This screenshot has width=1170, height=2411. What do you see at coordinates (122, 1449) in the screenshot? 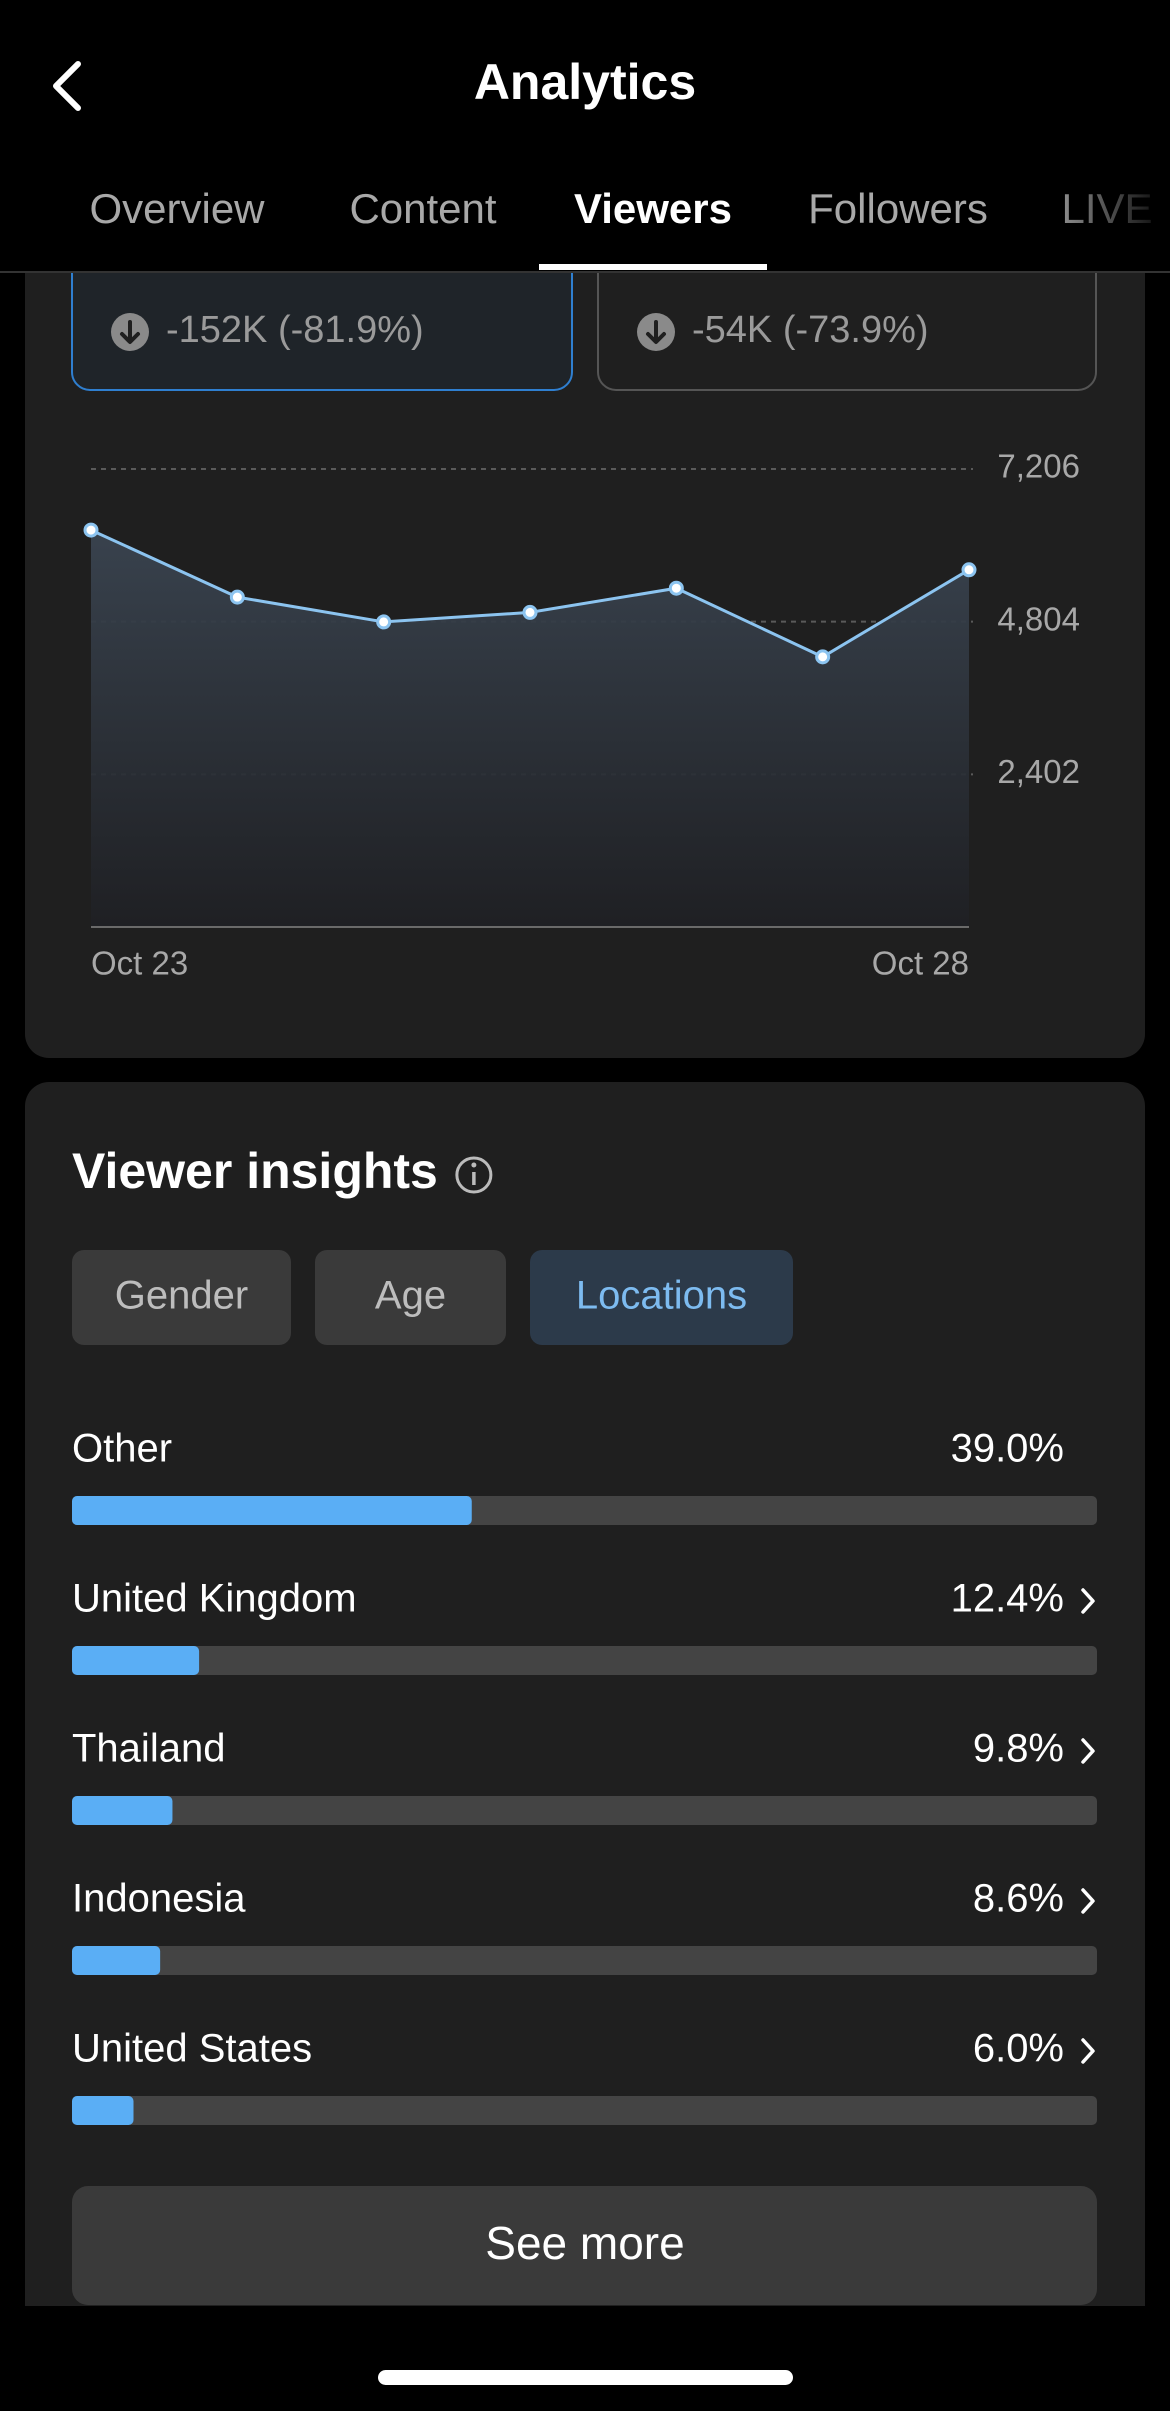
I see `location-name: Other` at bounding box center [122, 1449].